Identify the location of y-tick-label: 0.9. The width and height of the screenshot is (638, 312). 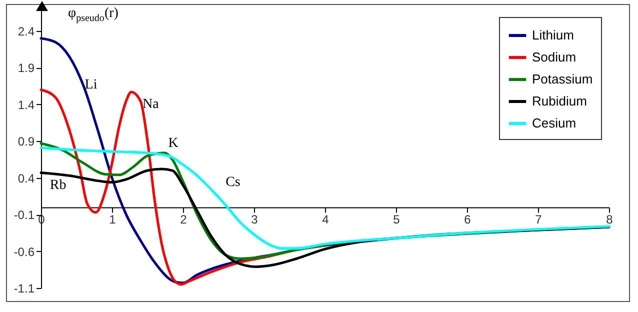
(26, 141).